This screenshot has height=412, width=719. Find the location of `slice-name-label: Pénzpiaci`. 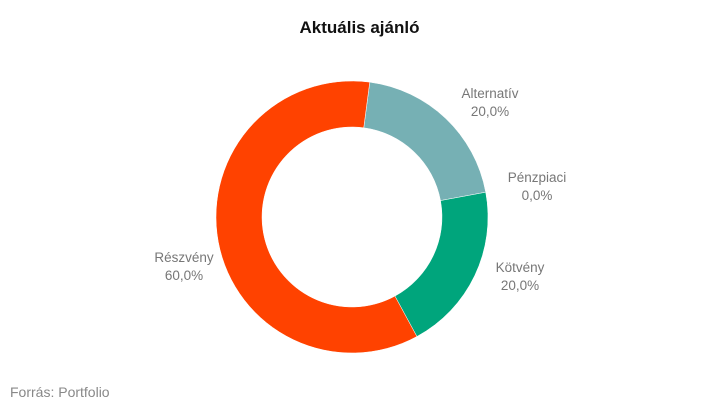

slice-name-label: Pénzpiaci is located at coordinates (537, 177).